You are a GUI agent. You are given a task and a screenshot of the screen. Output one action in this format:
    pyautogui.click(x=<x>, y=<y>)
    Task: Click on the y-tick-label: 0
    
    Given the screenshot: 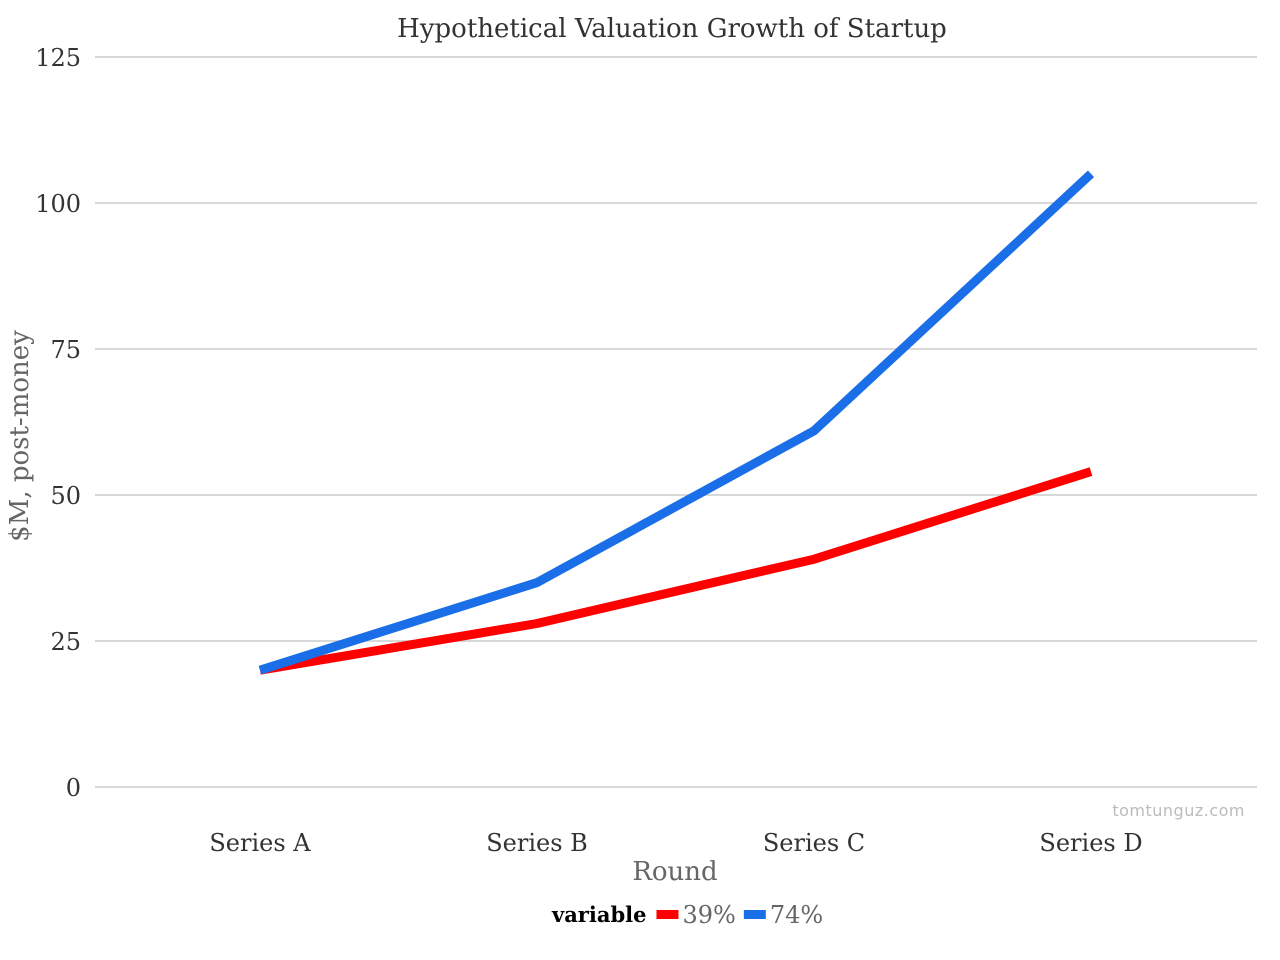 What is the action you would take?
    pyautogui.click(x=73, y=788)
    